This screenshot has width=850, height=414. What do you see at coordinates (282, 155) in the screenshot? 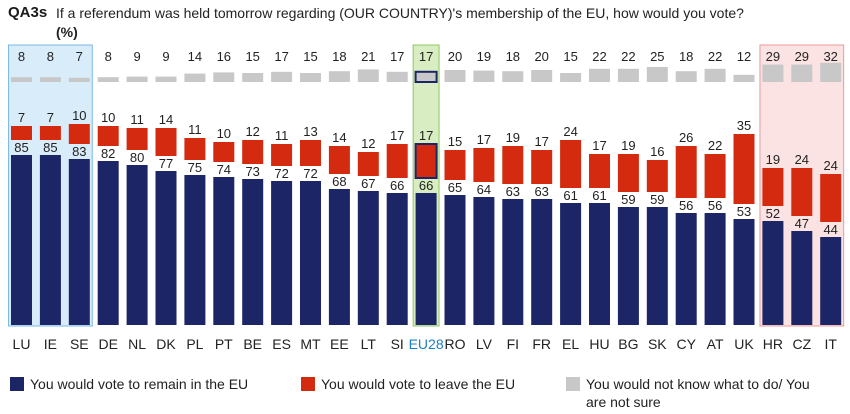
I see `bar-leave-es` at bounding box center [282, 155].